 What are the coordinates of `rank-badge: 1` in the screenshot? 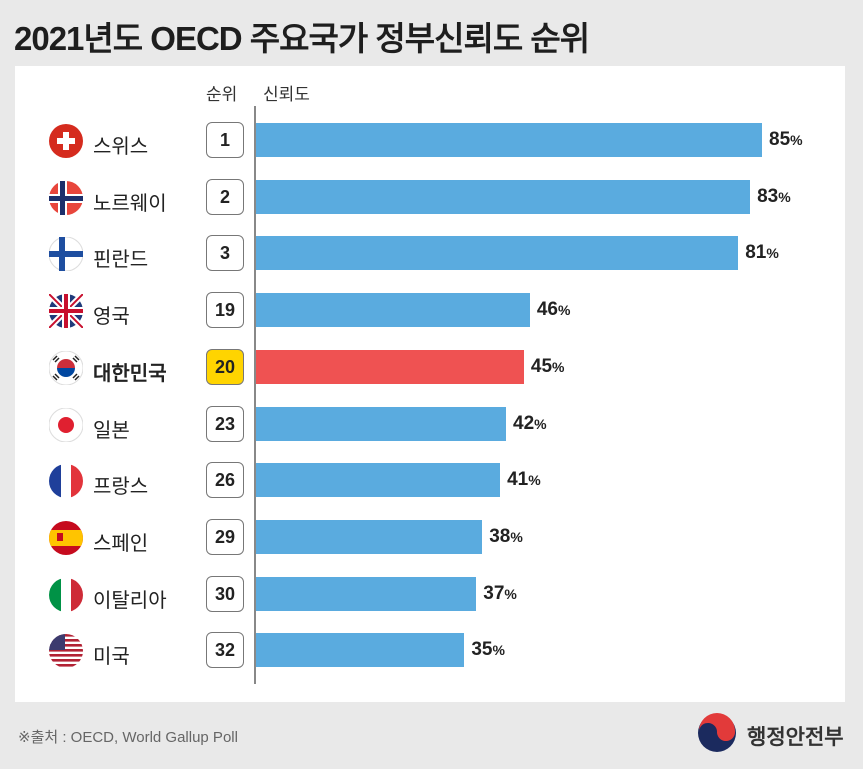 It's located at (225, 140).